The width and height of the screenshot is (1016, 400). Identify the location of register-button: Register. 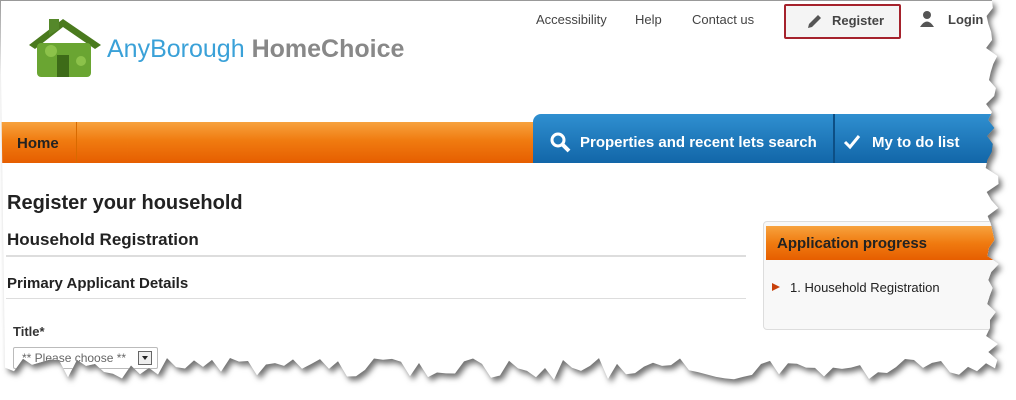
(842, 21).